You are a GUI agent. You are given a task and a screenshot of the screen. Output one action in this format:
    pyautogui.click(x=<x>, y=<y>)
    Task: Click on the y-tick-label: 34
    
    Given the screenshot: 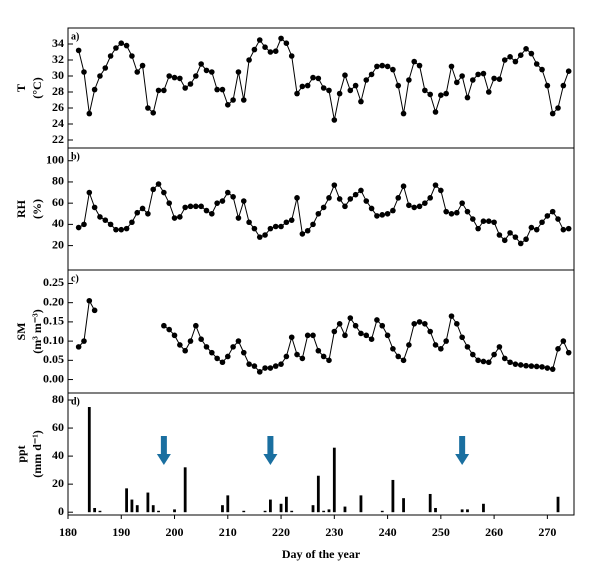 What is the action you would take?
    pyautogui.click(x=58, y=43)
    